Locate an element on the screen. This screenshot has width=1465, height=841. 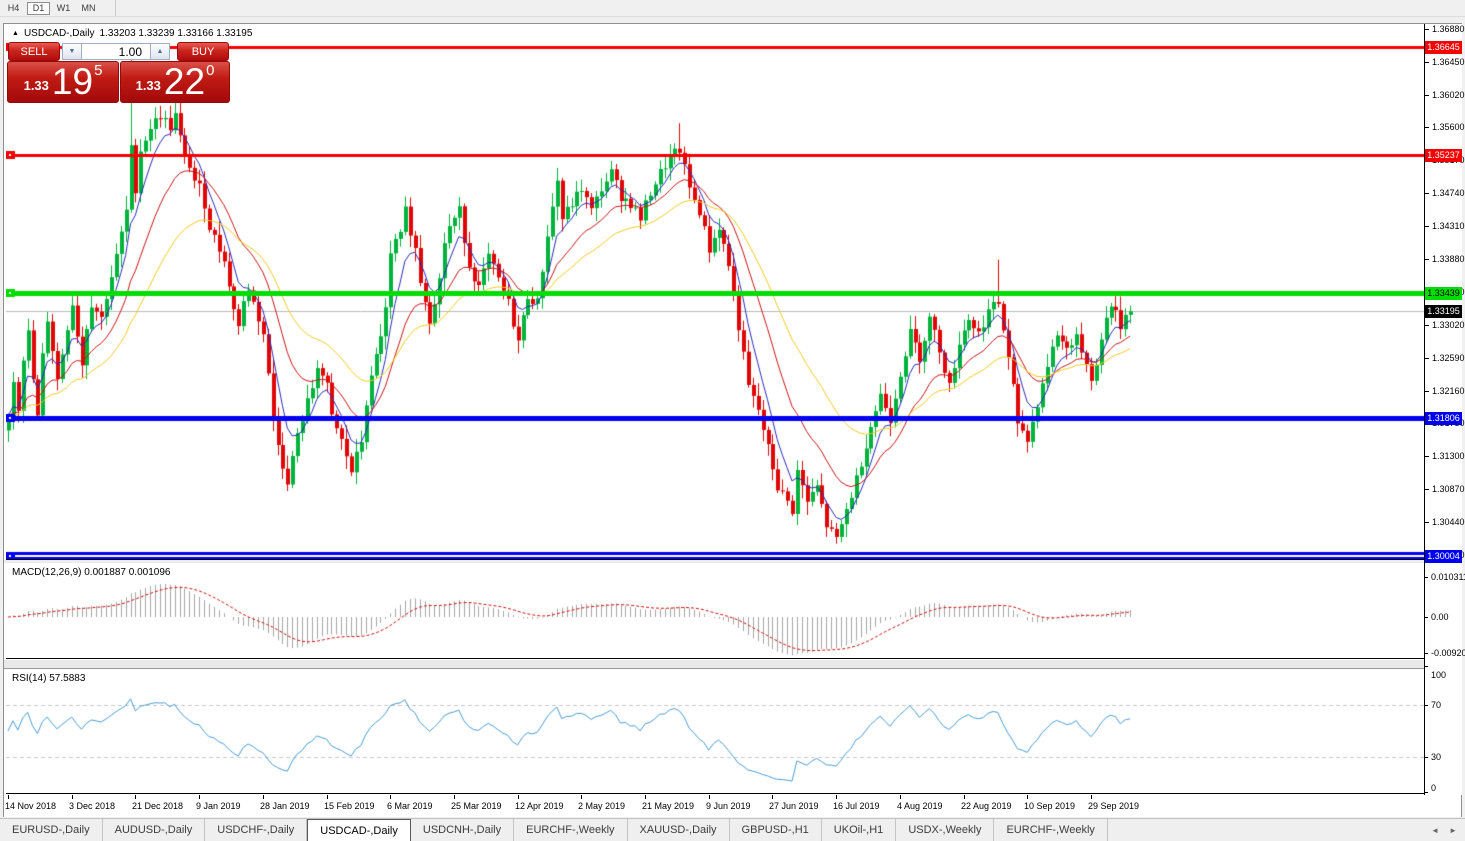
rsi-indicator-label: RSI(14) 57.5883 is located at coordinates (49, 678).